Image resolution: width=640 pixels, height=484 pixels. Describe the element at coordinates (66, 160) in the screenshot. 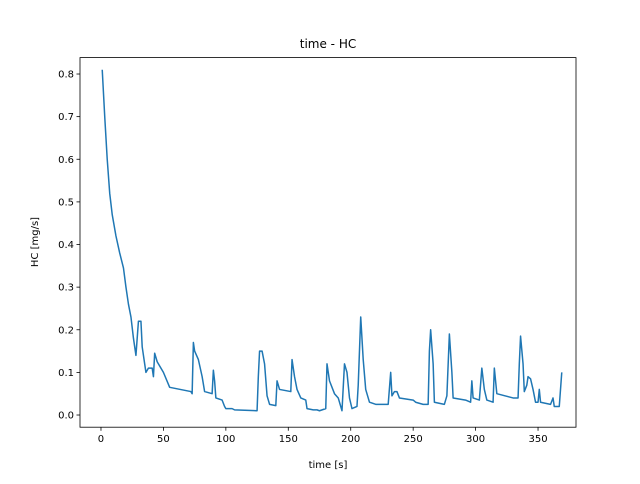

I see `y-tick-label: 0.6` at that location.